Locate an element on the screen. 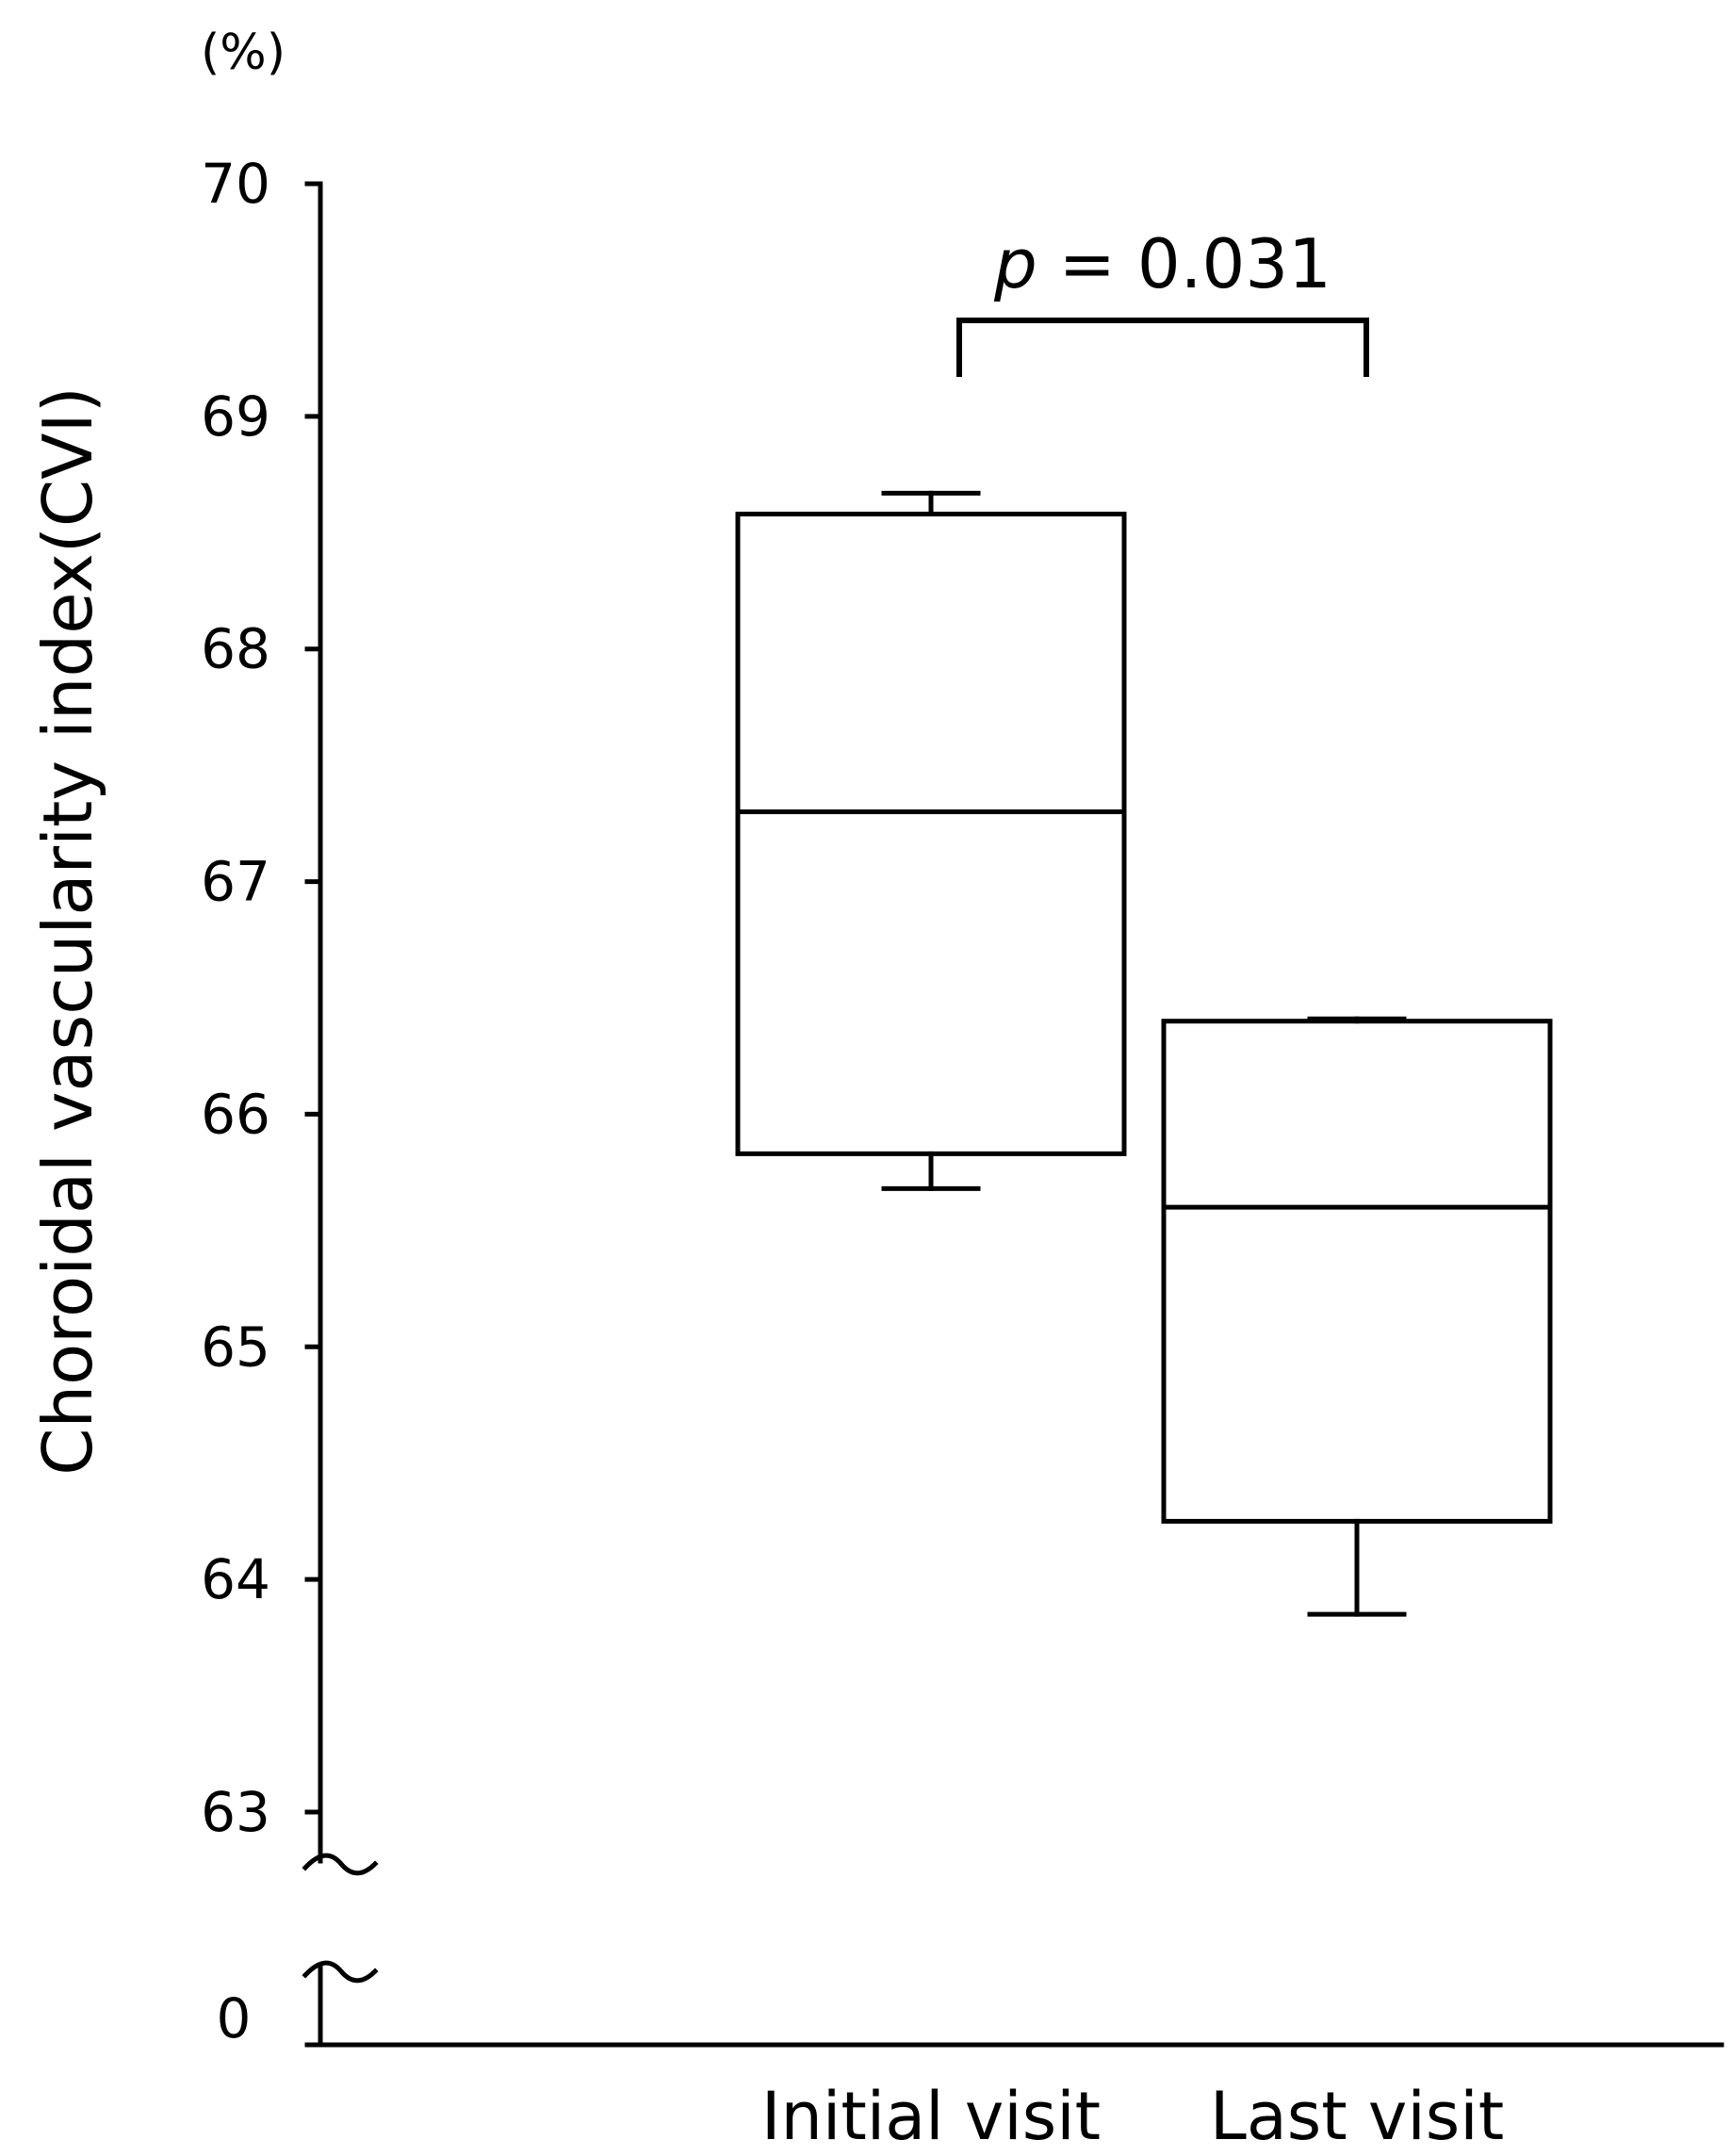 The image size is (1731, 2156). y-tick-label-zero: 0 is located at coordinates (234, 2018).